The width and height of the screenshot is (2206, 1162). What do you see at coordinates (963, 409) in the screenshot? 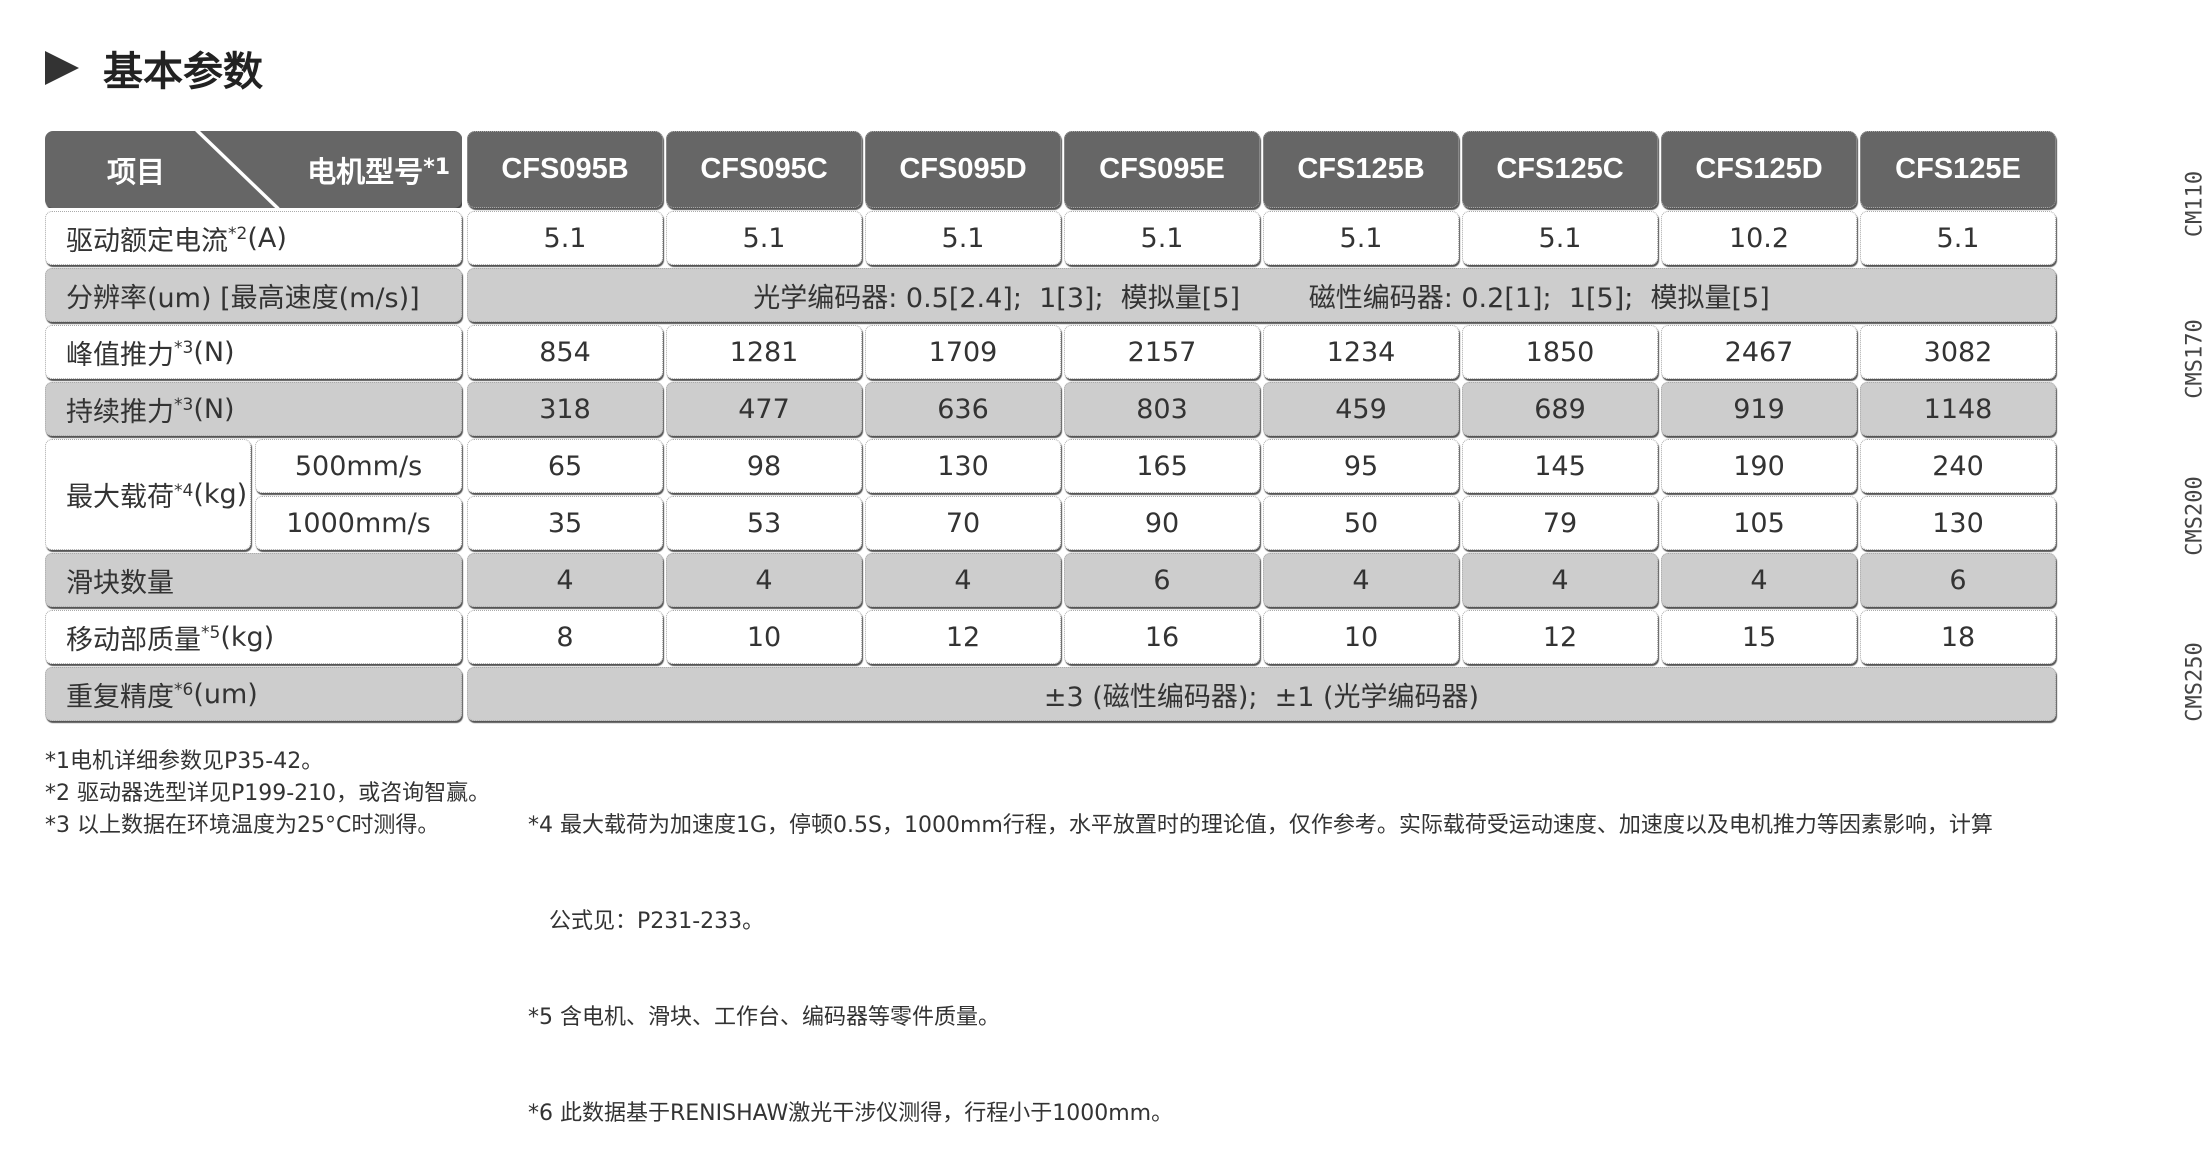
I see `value-cell: 636` at bounding box center [963, 409].